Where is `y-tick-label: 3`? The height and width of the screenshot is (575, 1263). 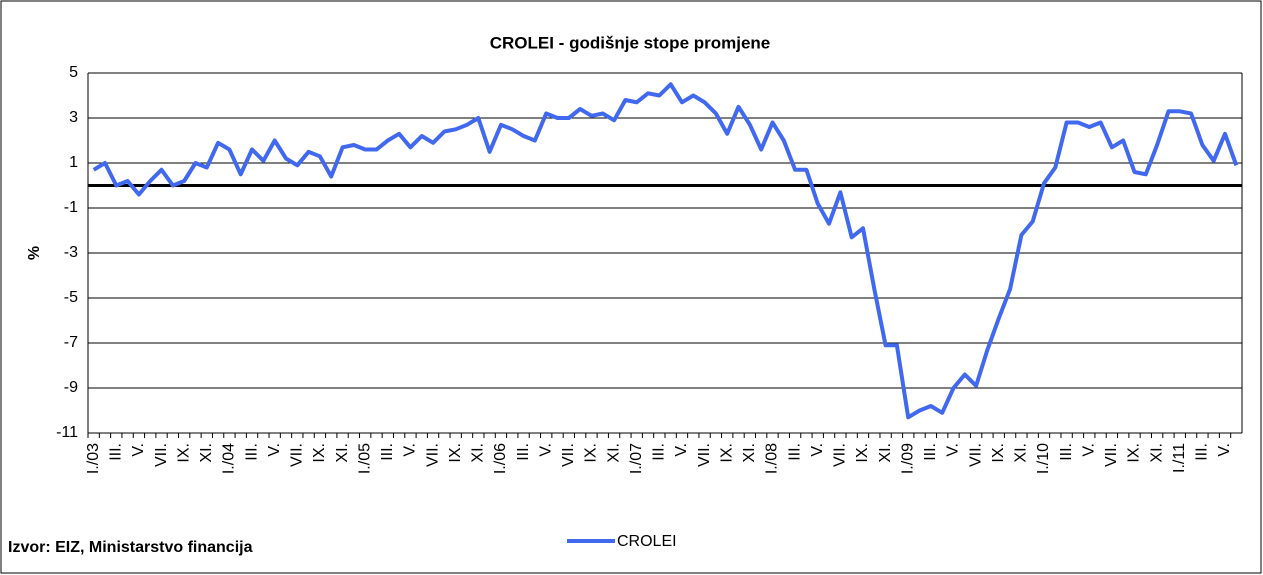
y-tick-label: 3 is located at coordinates (73, 117).